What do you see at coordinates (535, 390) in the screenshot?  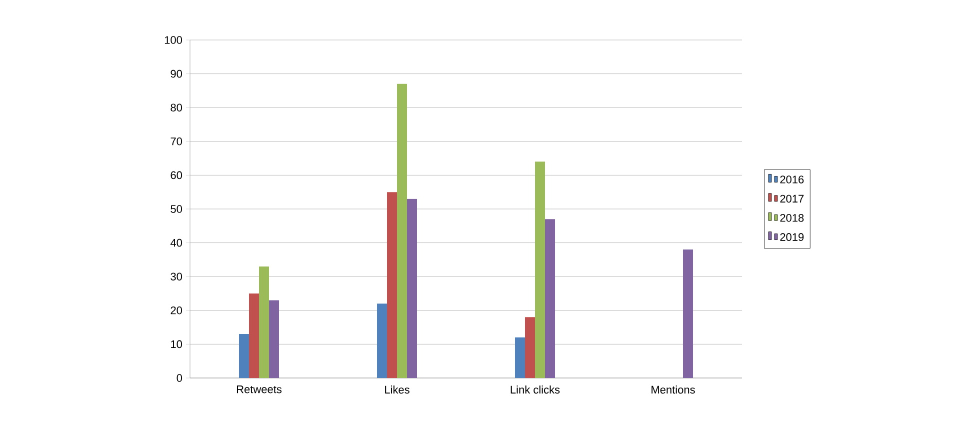 I see `x-tick-label: Link clicks` at bounding box center [535, 390].